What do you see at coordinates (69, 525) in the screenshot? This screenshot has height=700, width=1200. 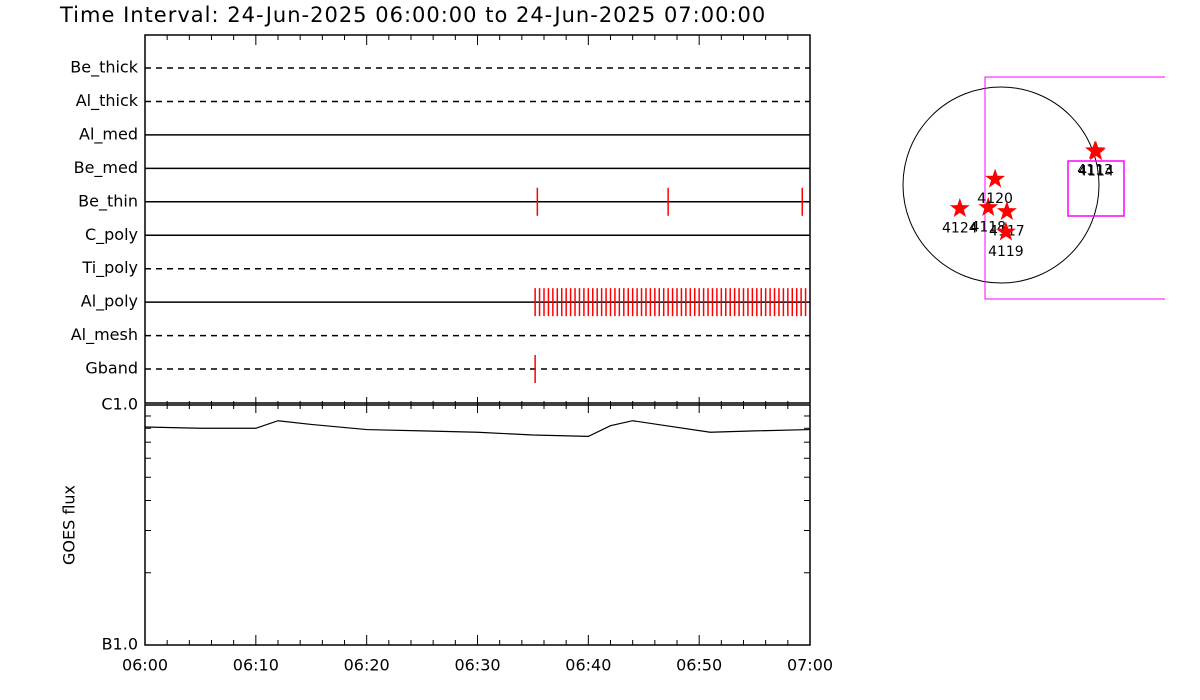 I see `y-axis-label: GOES flux` at bounding box center [69, 525].